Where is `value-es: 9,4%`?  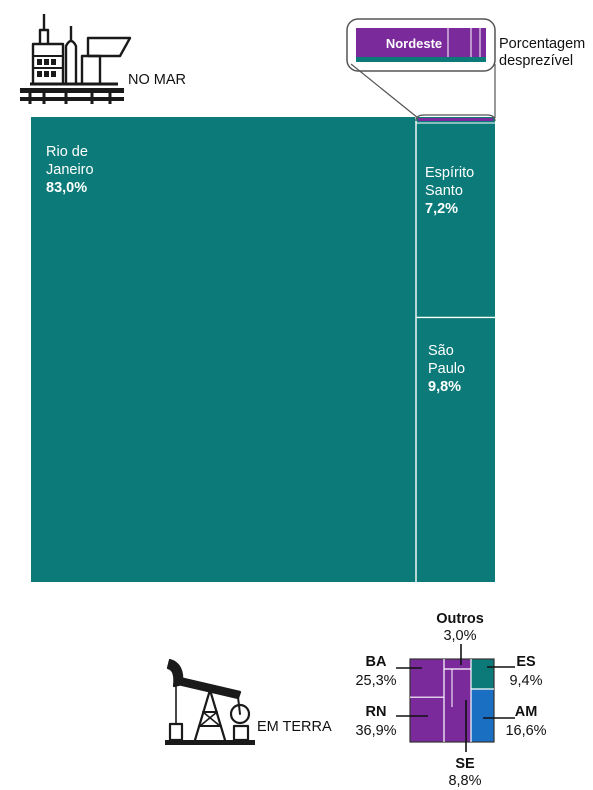 value-es: 9,4% is located at coordinates (525, 681).